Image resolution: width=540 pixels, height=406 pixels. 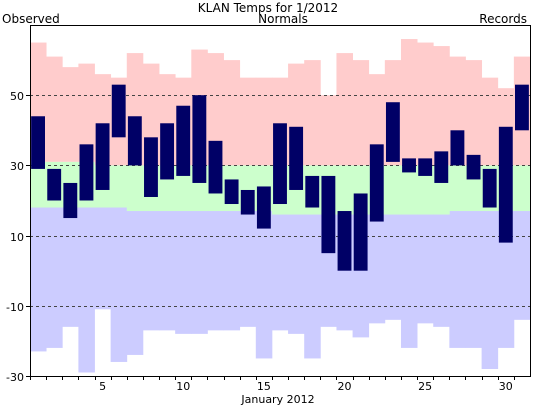 I want to click on x-tick-label: 20, so click(x=345, y=386).